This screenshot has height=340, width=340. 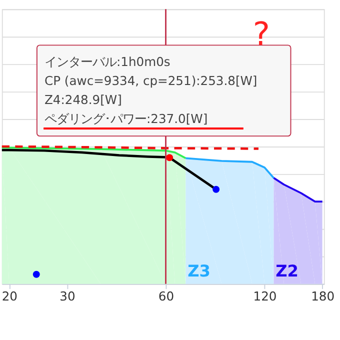 What do you see at coordinates (107, 62) in the screenshot?
I see `text: インターバル:1h0m0s` at bounding box center [107, 62].